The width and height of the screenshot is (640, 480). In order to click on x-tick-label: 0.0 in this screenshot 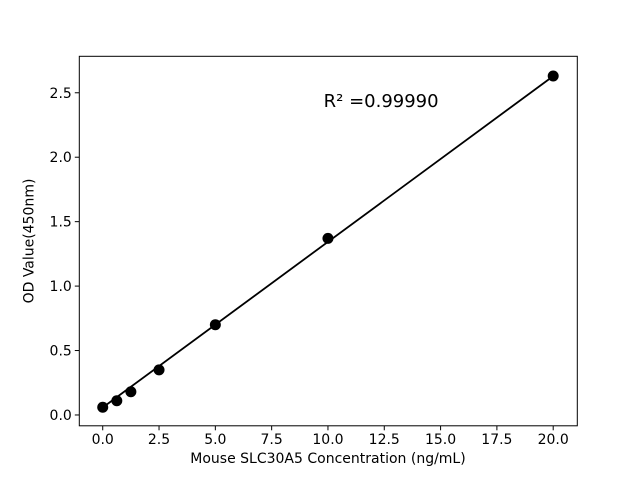, I will do `click(103, 440)`.